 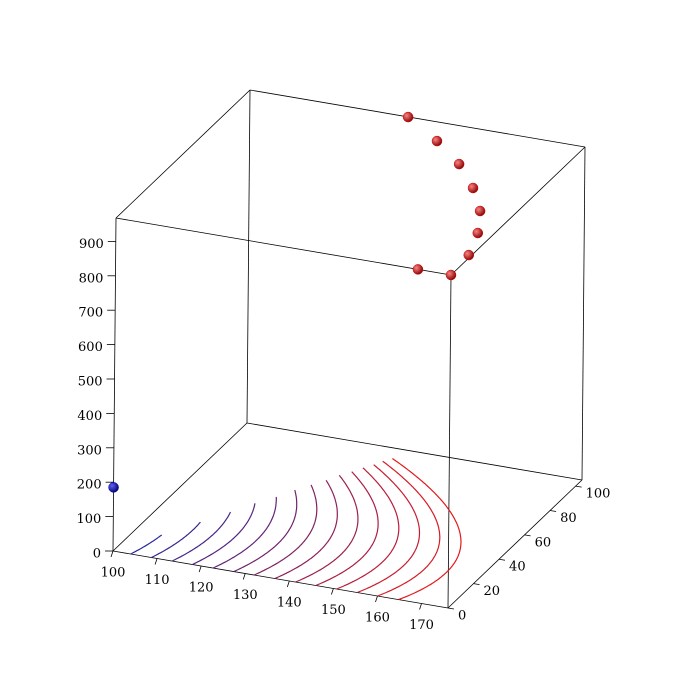 What do you see at coordinates (89, 485) in the screenshot?
I see `z-tick-label: 200` at bounding box center [89, 485].